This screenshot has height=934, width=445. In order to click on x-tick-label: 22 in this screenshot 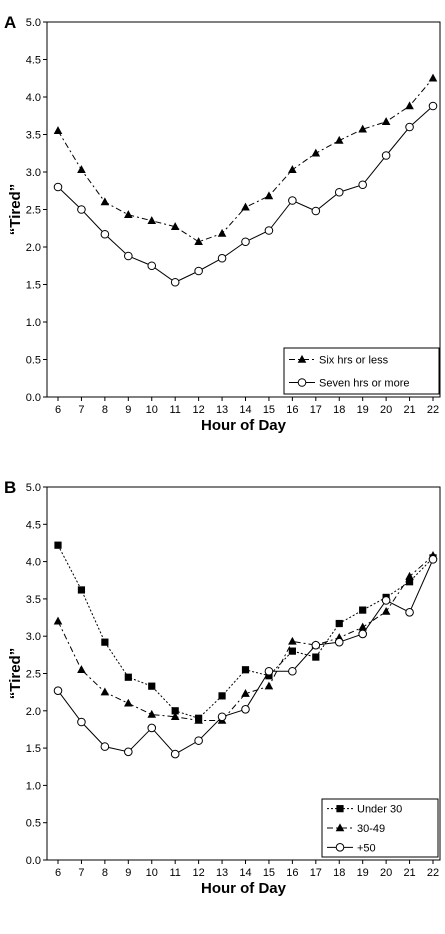, I will do `click(433, 873)`.